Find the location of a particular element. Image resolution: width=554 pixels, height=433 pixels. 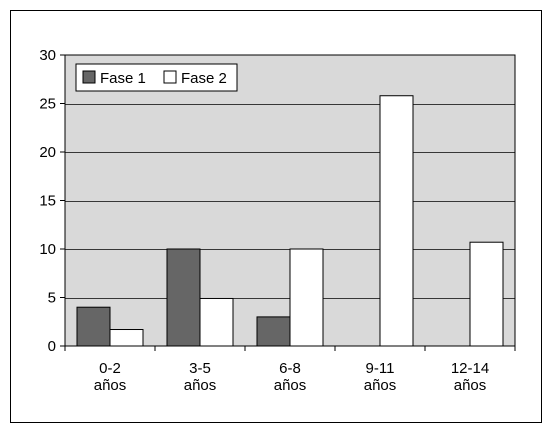

x-tick-label: 12-14 is located at coordinates (470, 368).